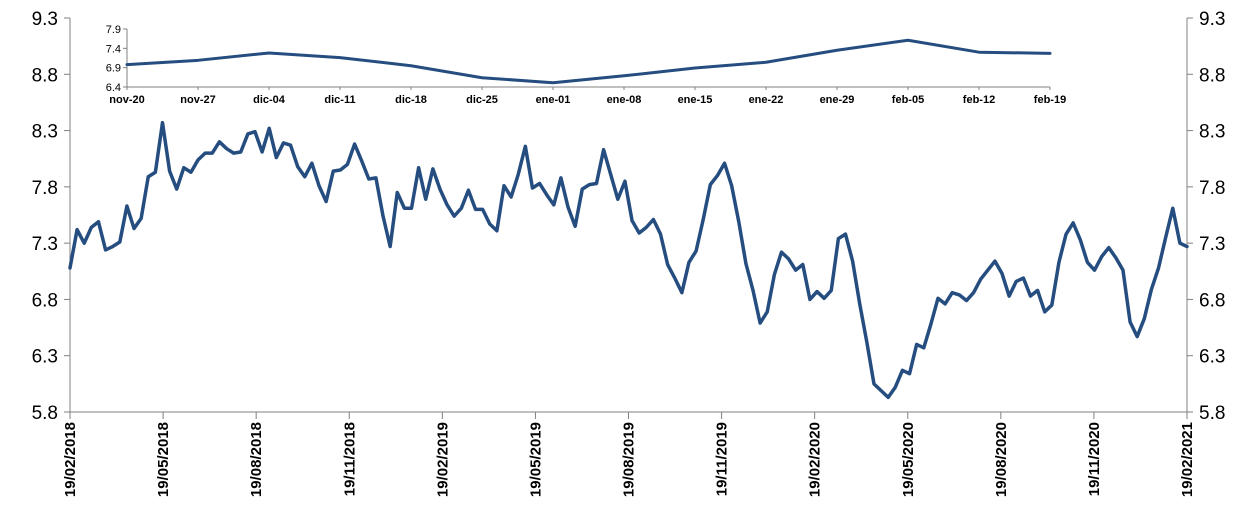 This screenshot has height=529, width=1254. I want to click on inset-y-tick-label: 6.4, so click(113, 88).